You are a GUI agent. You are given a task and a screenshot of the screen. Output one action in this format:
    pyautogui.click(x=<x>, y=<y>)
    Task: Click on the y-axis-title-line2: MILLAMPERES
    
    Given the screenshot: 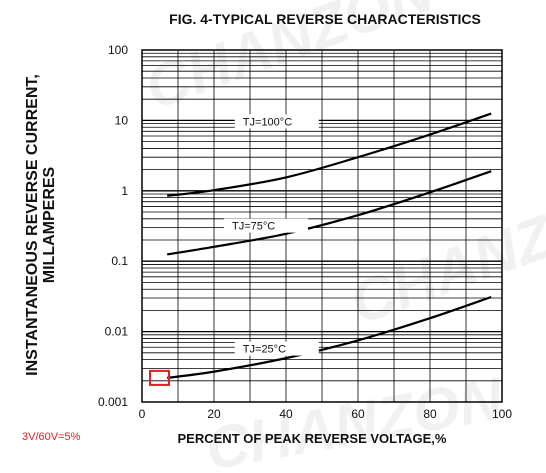 What is the action you would take?
    pyautogui.click(x=49, y=224)
    